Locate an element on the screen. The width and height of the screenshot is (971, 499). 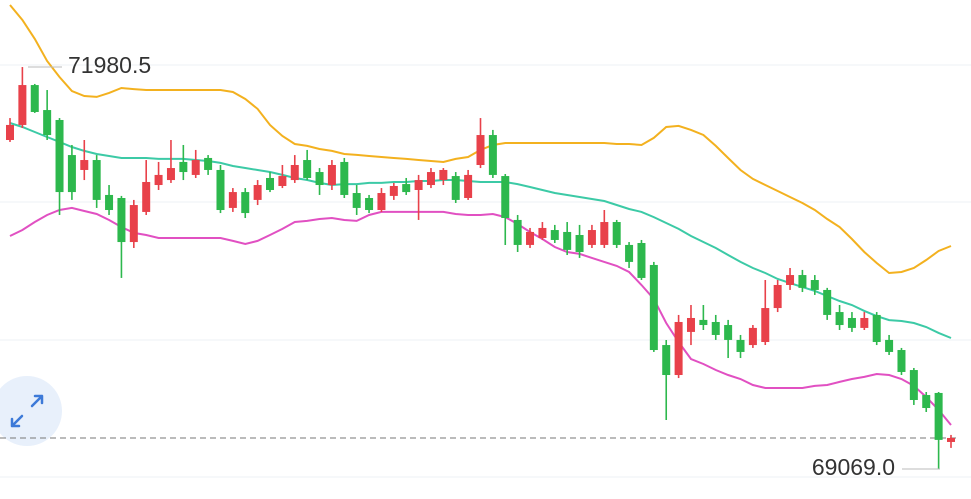
expand-button is located at coordinates (31, 411).